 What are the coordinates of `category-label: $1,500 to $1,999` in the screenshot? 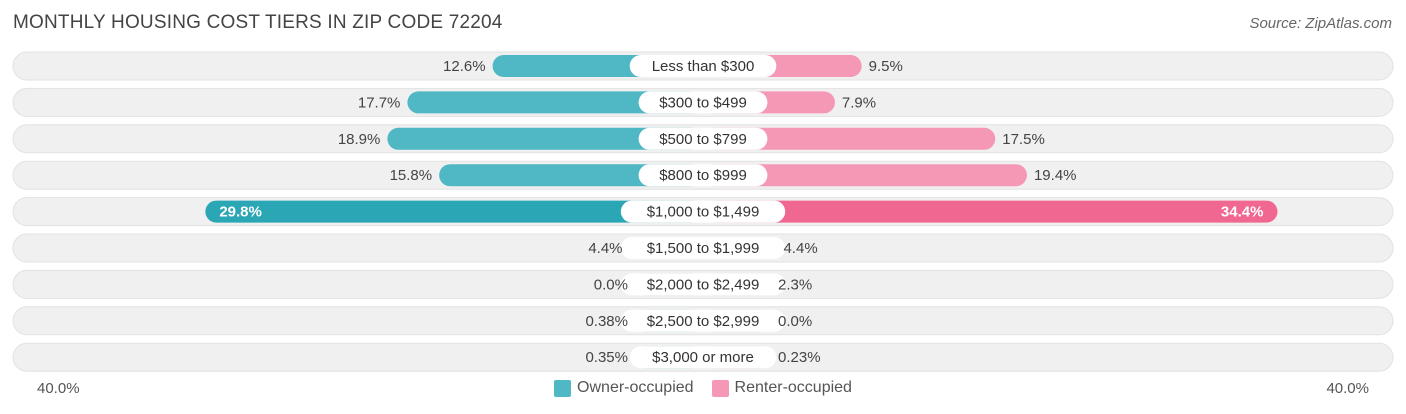 It's located at (703, 248).